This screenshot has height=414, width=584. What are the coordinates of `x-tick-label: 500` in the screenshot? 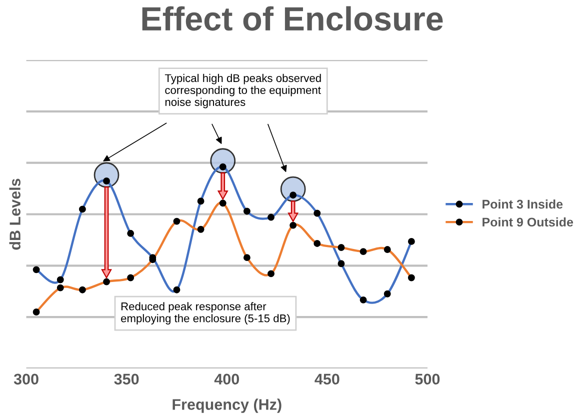 It's located at (427, 379).